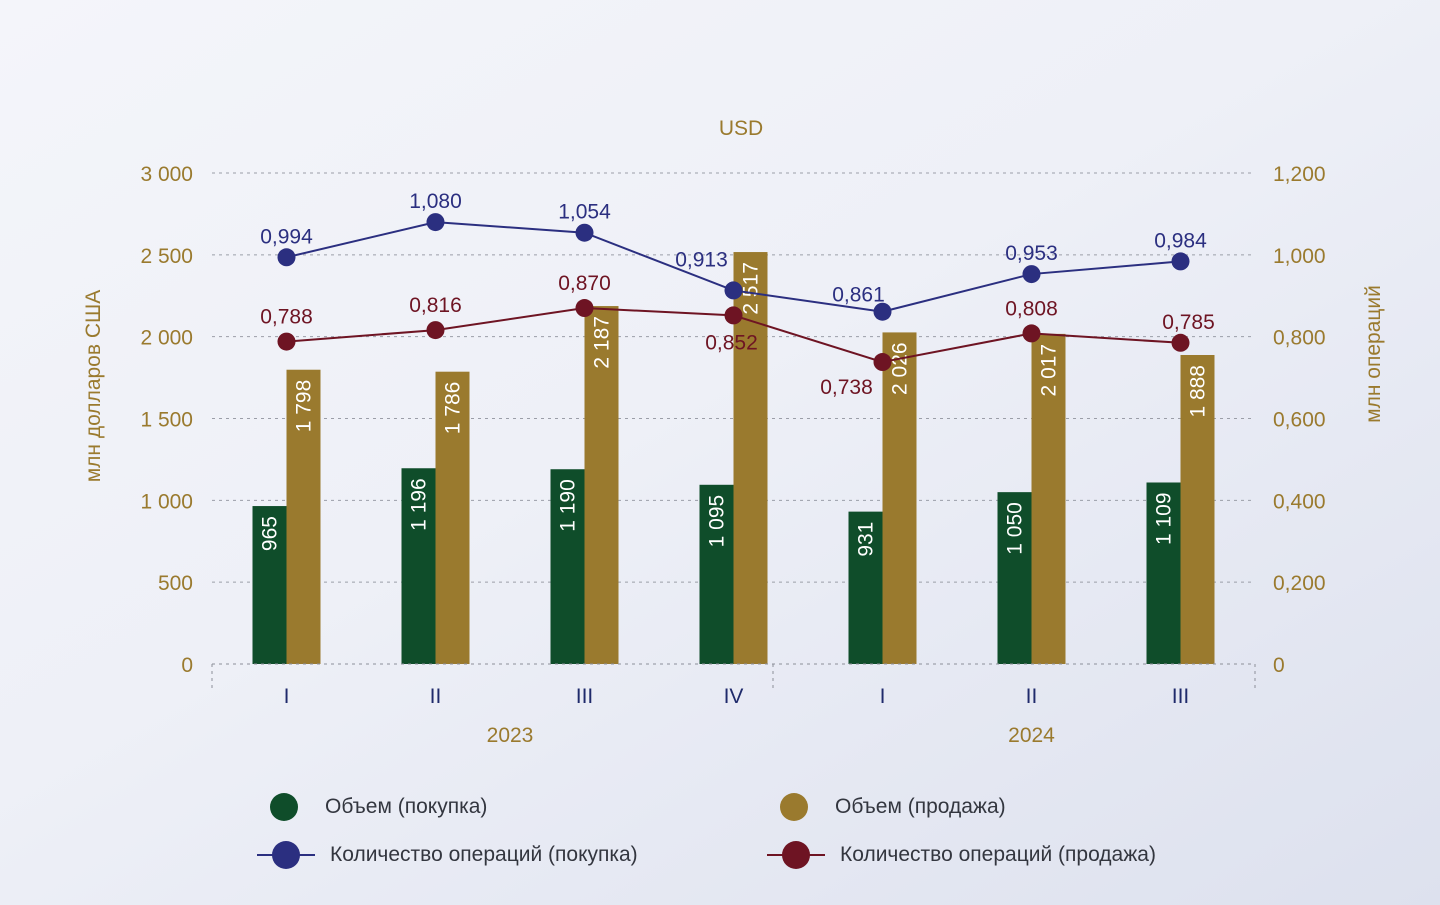 This screenshot has width=1440, height=905. What do you see at coordinates (1299, 583) in the screenshot?
I see `y-tick-right: 0,200` at bounding box center [1299, 583].